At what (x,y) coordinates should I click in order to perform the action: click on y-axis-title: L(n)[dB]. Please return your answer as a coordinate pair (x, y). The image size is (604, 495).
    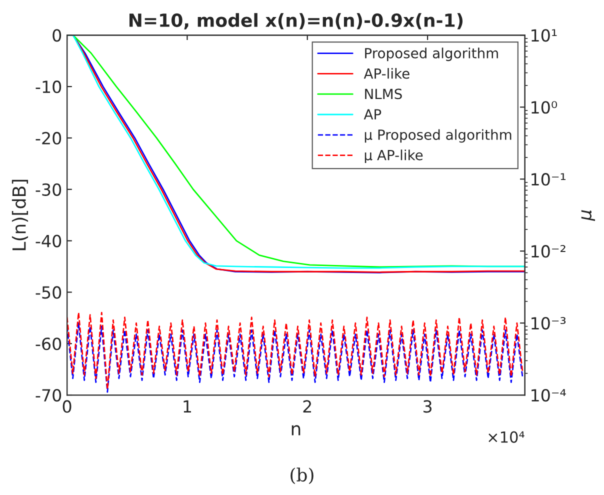
    Looking at the image, I should click on (20, 215).